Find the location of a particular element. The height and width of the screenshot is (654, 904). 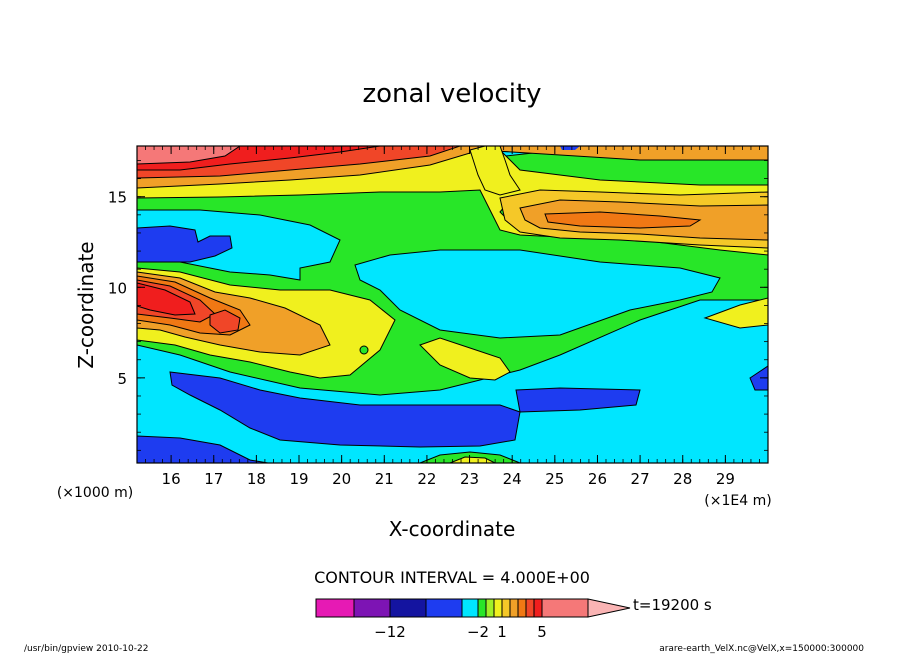

left-jet-core is located at coordinates (166, 299).